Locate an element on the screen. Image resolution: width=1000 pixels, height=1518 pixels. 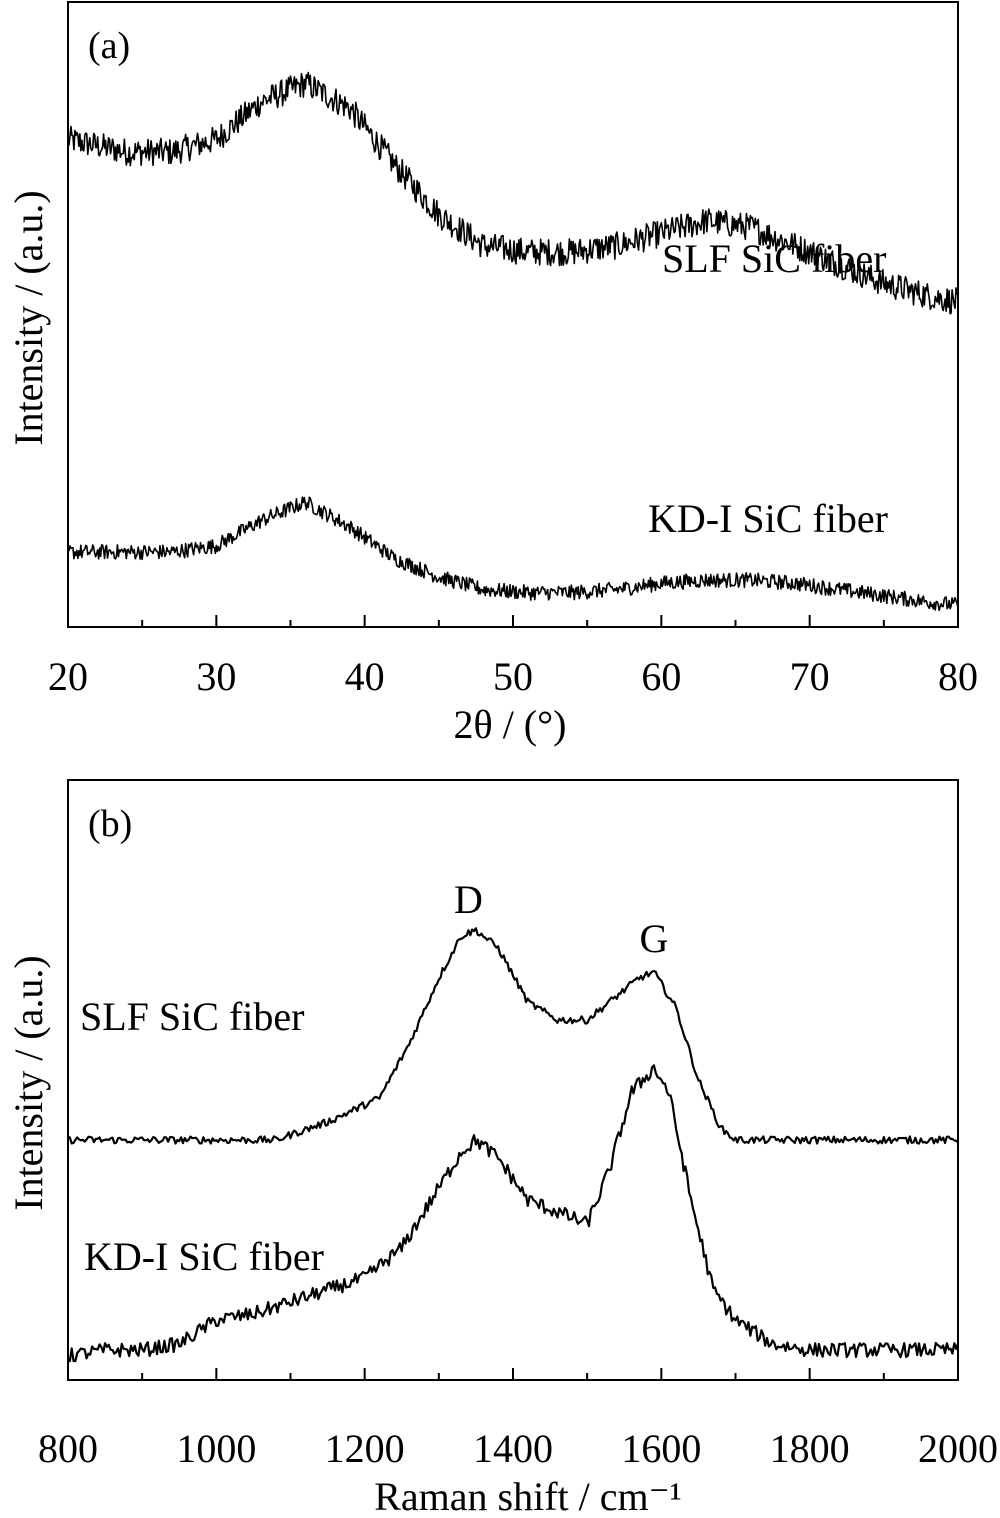
panel-b-ticks: 800 1000 1200 1400 1600 1800 2000 is located at coordinates (518, 1419).